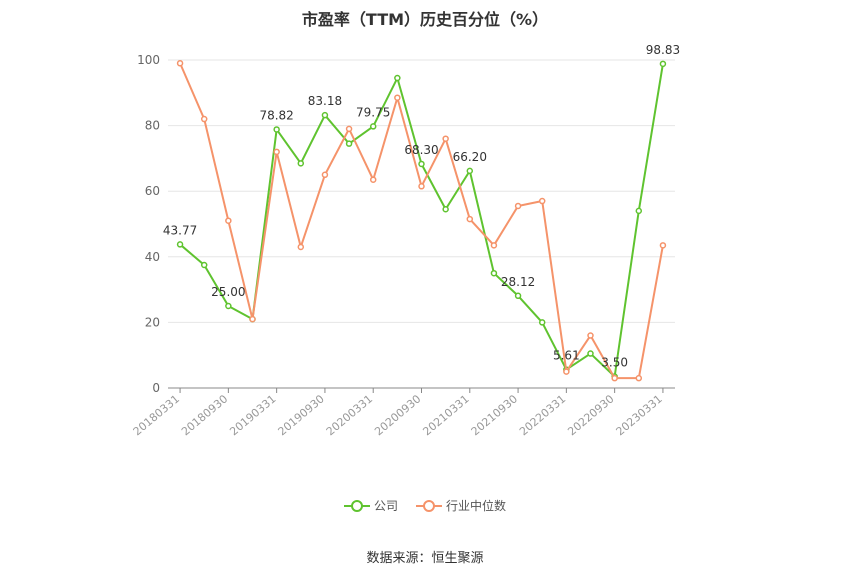 The height and width of the screenshot is (574, 850). I want to click on data-label: 98.83, so click(663, 50).